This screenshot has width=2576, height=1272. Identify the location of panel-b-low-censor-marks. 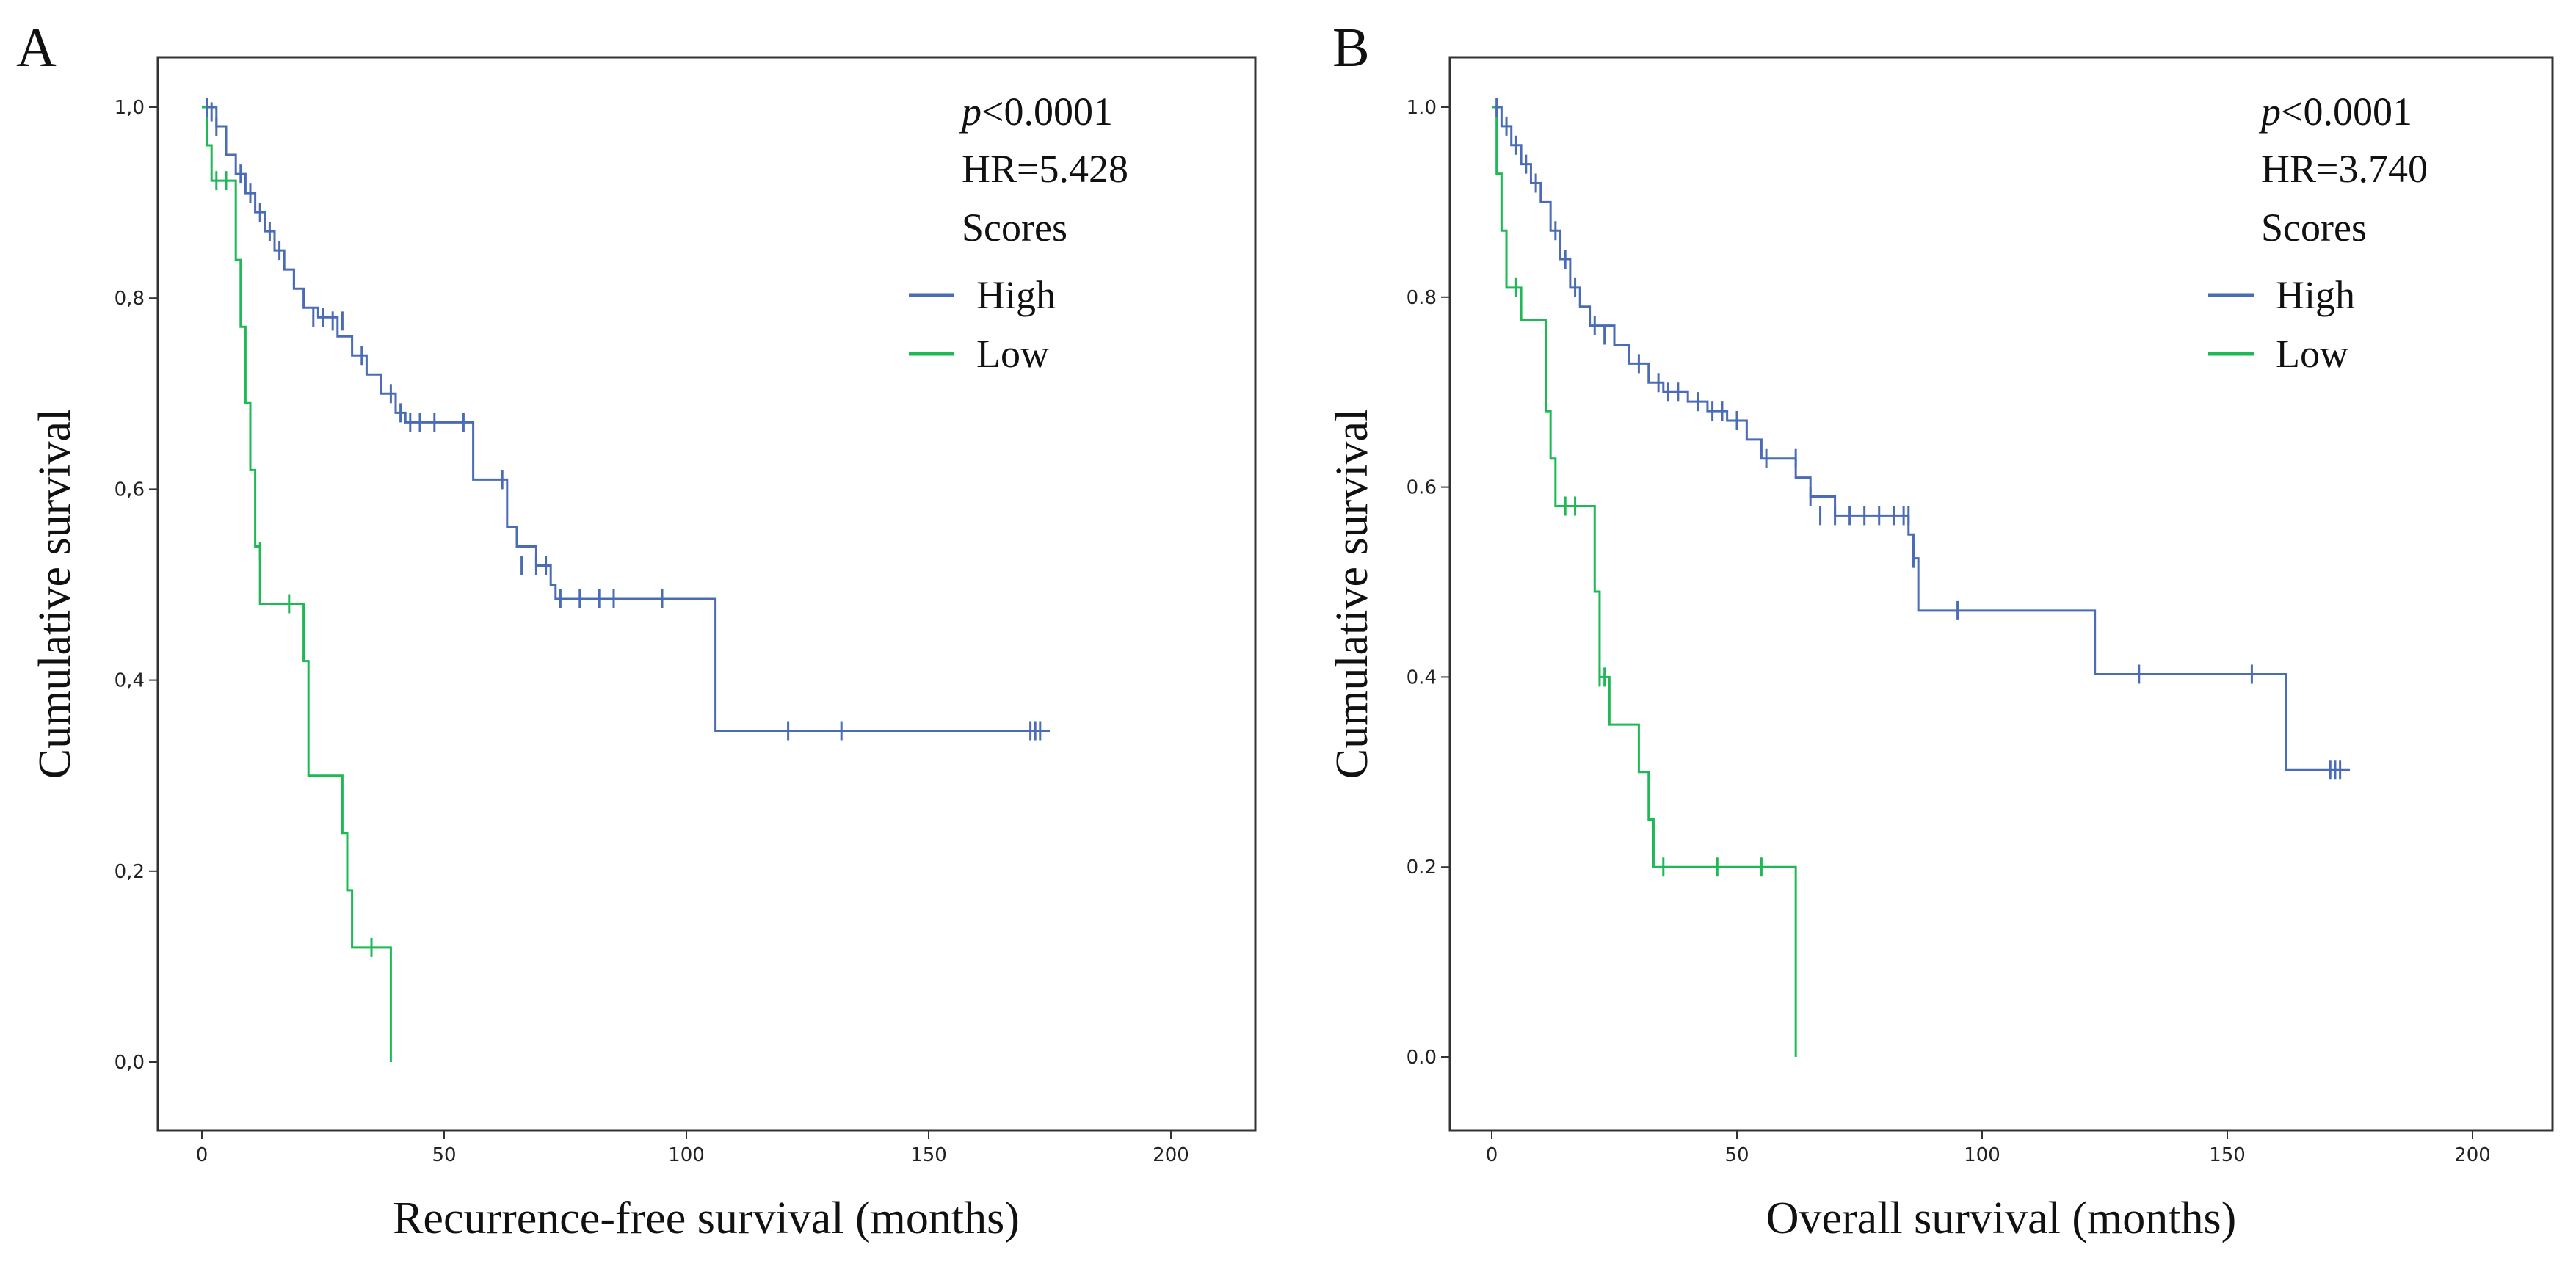
(1639, 577).